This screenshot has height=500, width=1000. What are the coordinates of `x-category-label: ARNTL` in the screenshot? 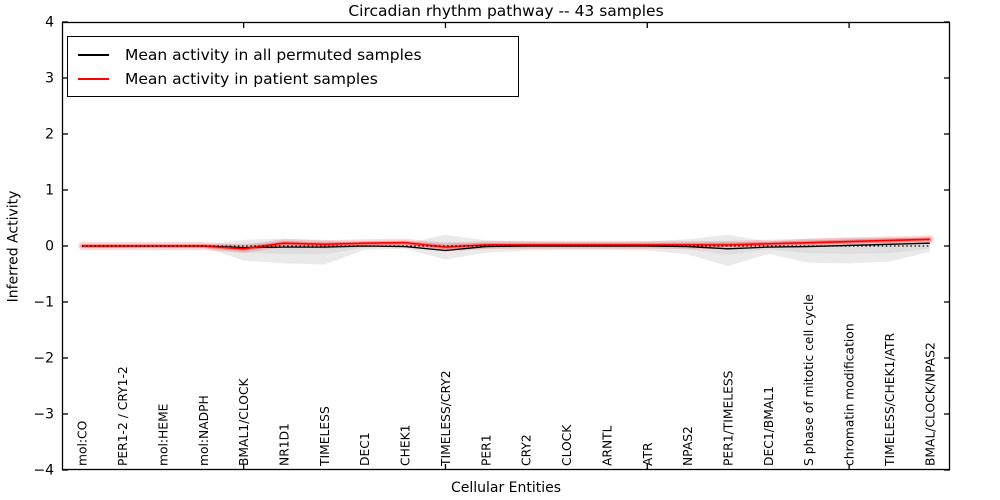 It's located at (607, 445).